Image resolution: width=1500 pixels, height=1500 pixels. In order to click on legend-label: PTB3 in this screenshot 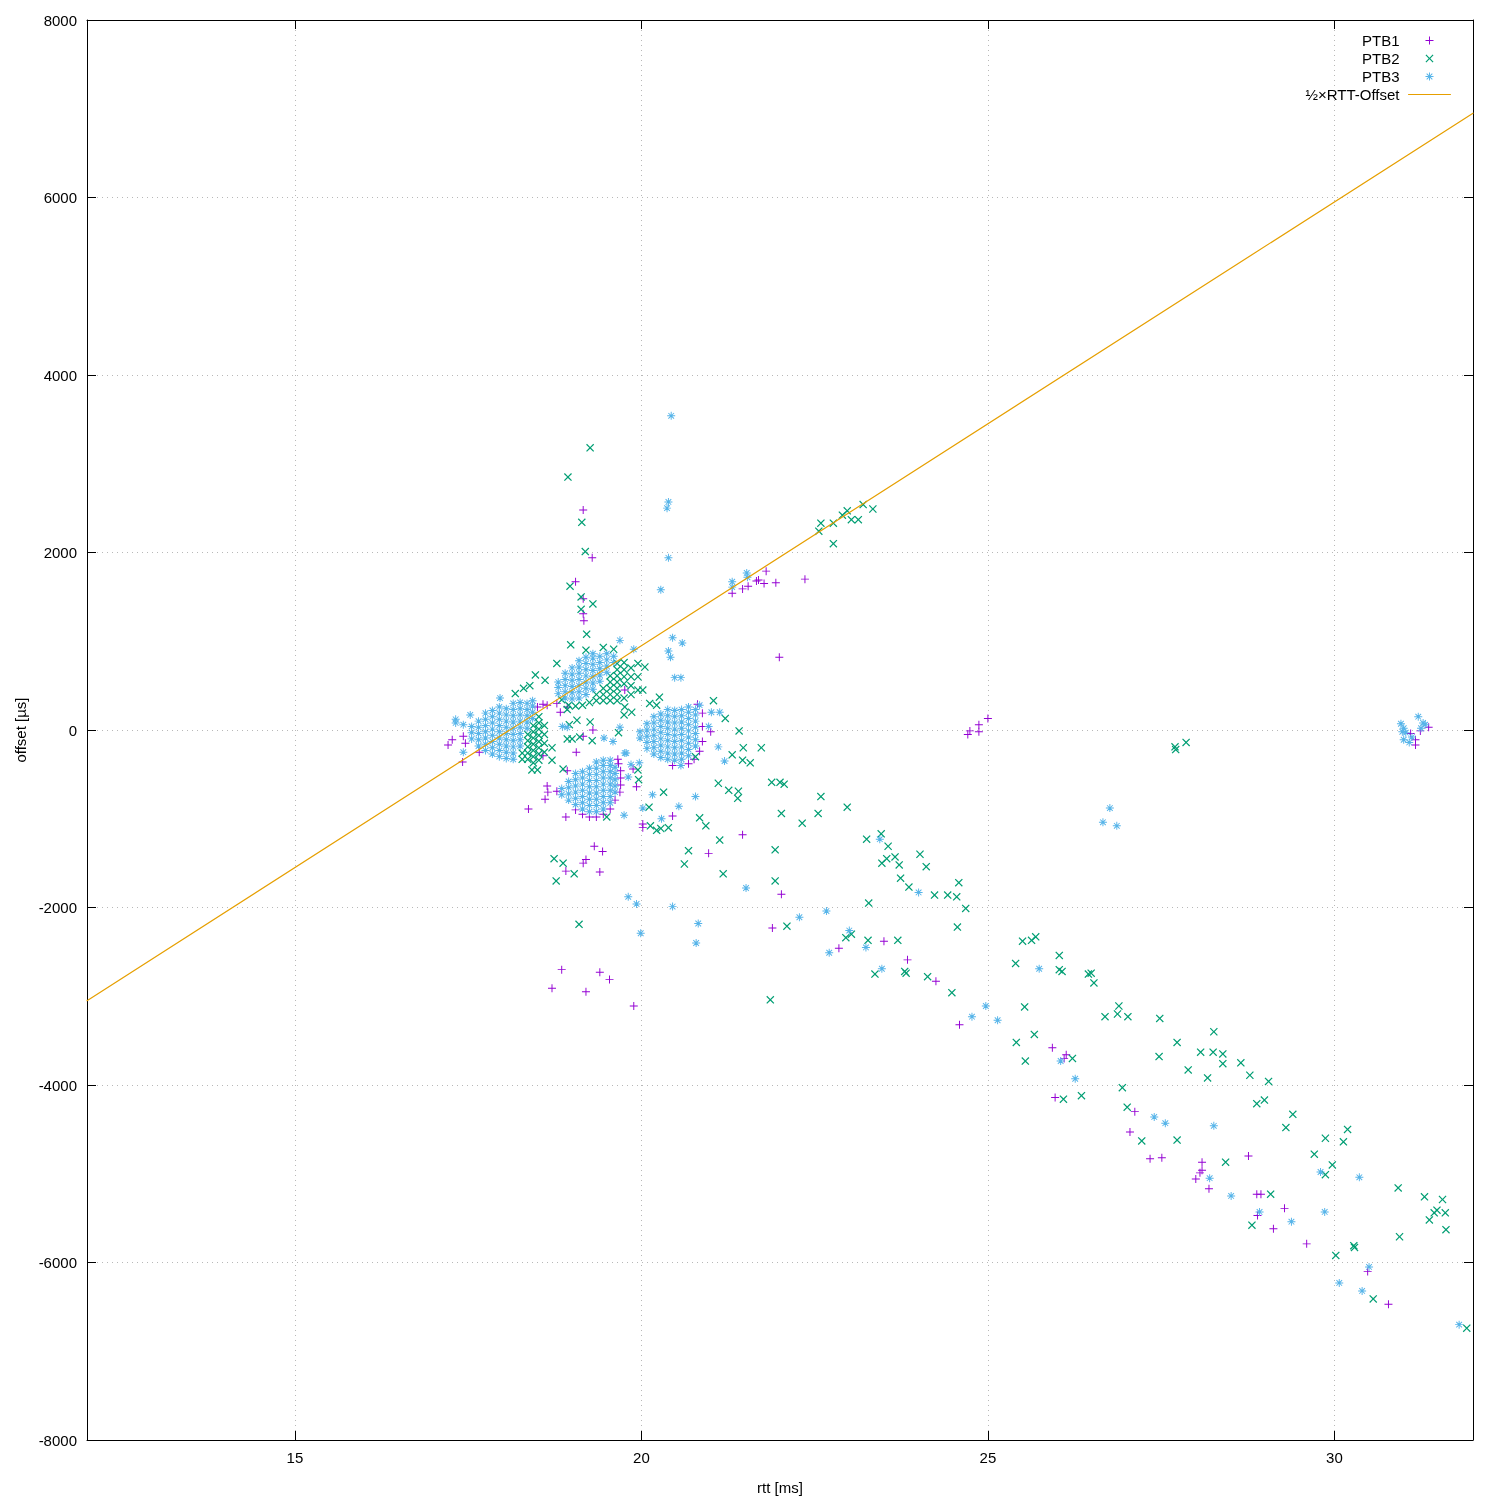, I will do `click(1380, 76)`.